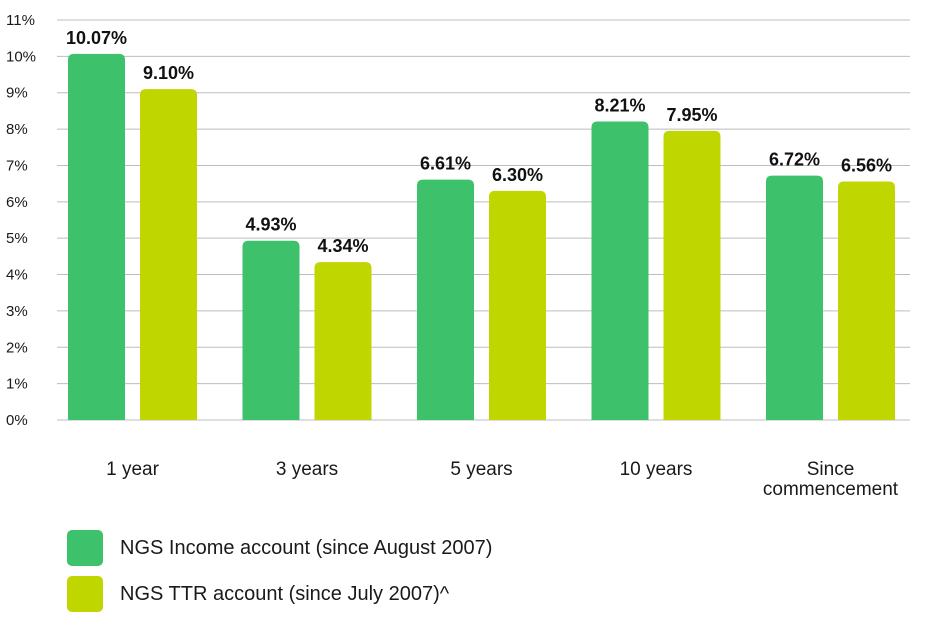 This screenshot has width=928, height=620. Describe the element at coordinates (307, 469) in the screenshot. I see `category-label: 3 years` at that location.